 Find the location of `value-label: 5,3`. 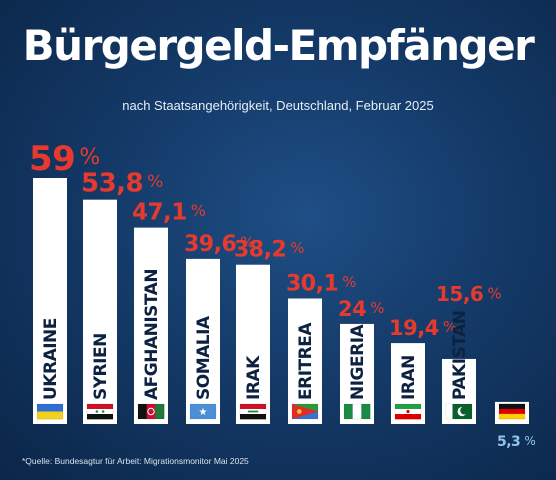

value-label: 5,3 is located at coordinates (508, 442).